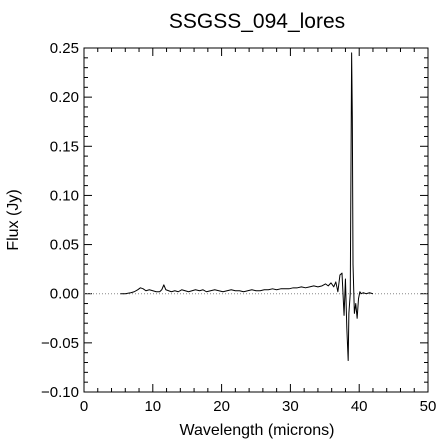  What do you see at coordinates (64, 245) in the screenshot?
I see `y-tick-label: 0.05` at bounding box center [64, 245].